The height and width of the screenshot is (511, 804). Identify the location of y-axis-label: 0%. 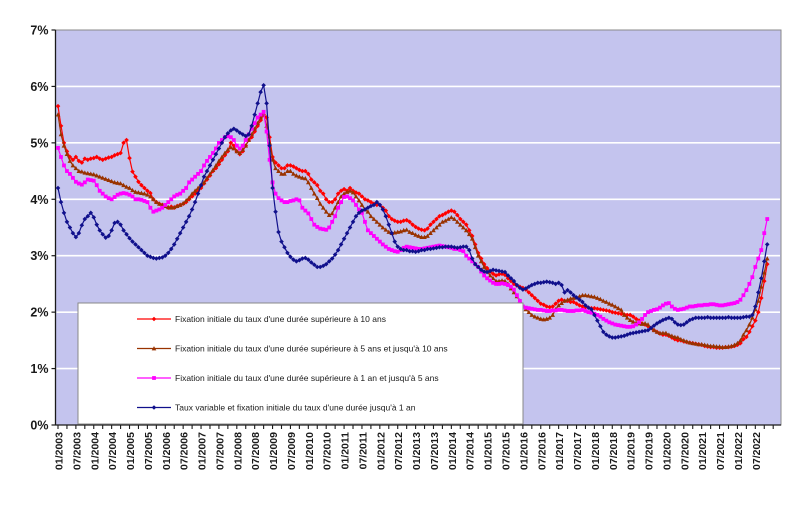
(39, 426).